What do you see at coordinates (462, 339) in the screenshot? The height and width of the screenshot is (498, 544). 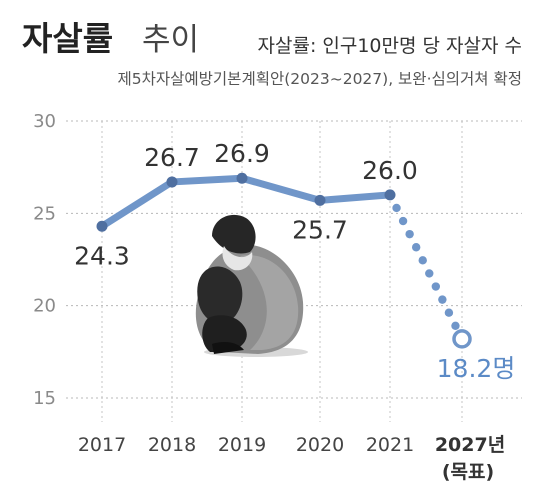 I see `data-point-target` at bounding box center [462, 339].